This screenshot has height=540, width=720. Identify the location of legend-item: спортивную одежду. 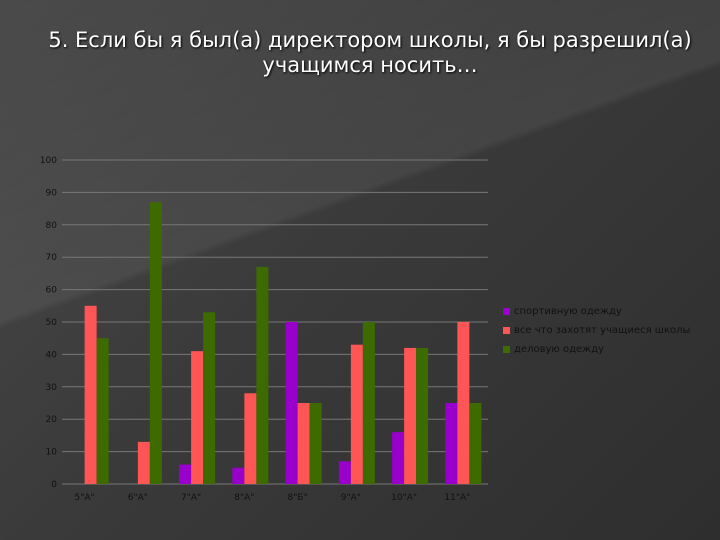
(596, 311).